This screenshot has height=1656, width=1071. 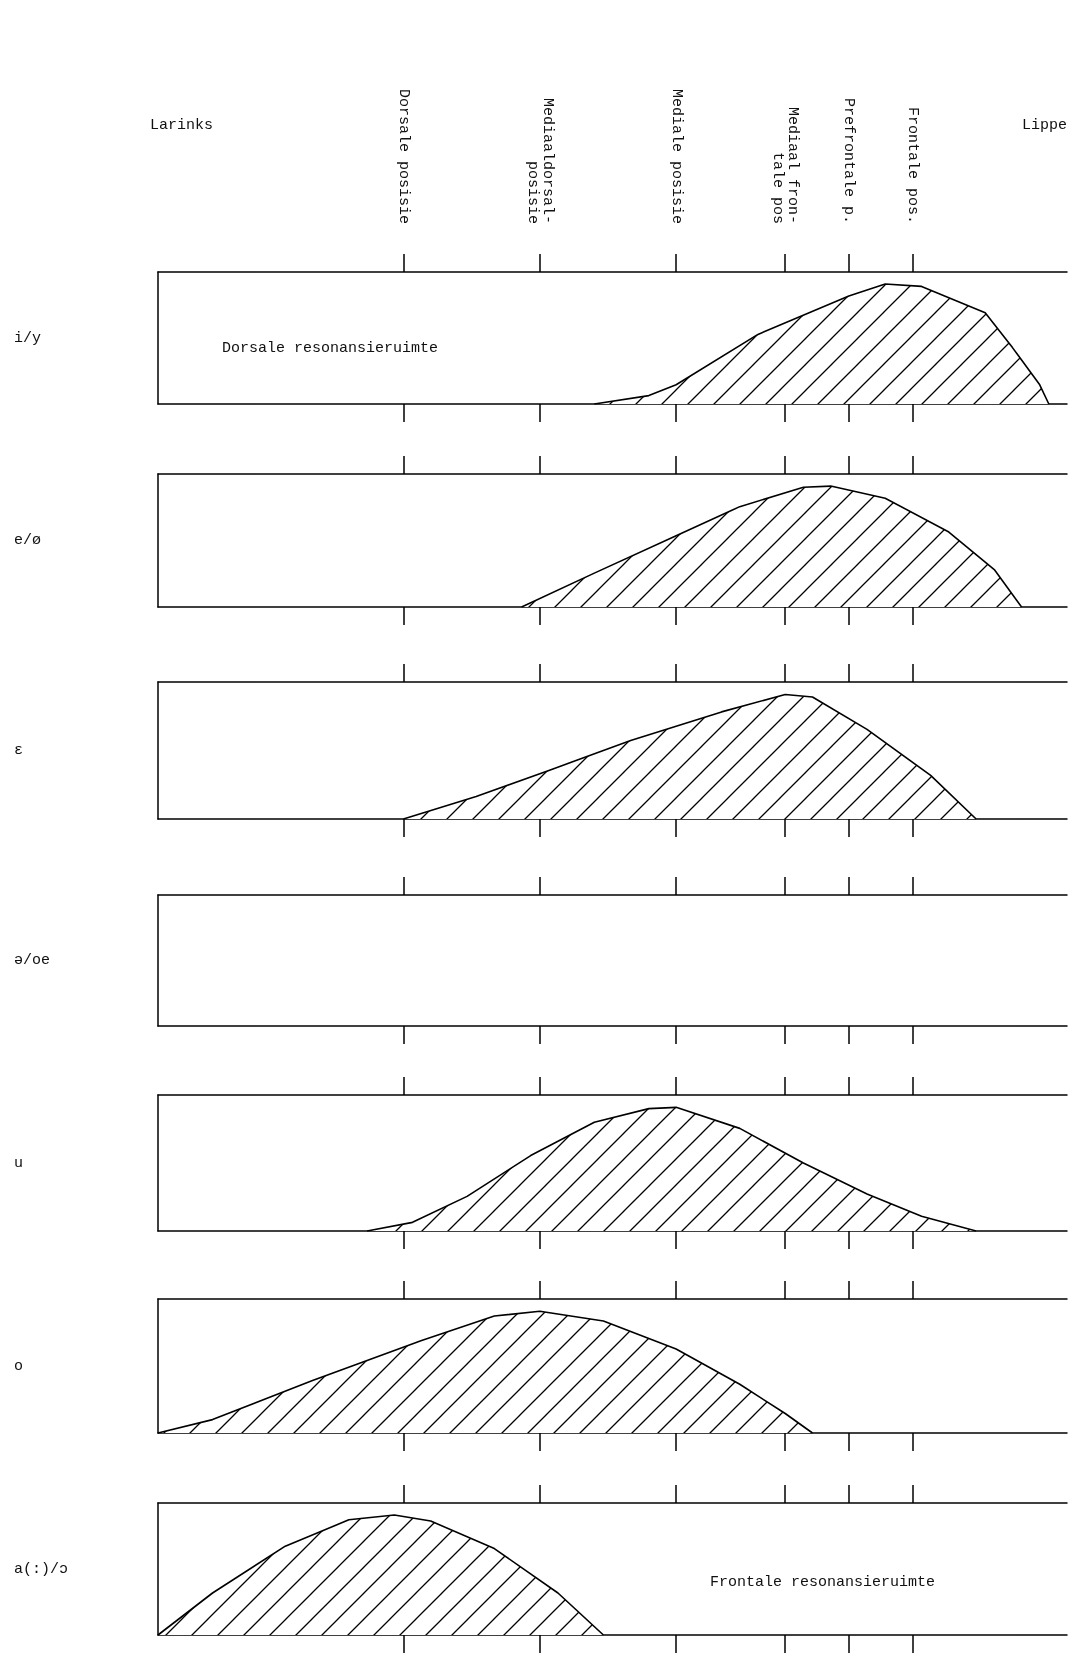 What do you see at coordinates (28, 540) in the screenshot?
I see `y-axis-title: e/ø` at bounding box center [28, 540].